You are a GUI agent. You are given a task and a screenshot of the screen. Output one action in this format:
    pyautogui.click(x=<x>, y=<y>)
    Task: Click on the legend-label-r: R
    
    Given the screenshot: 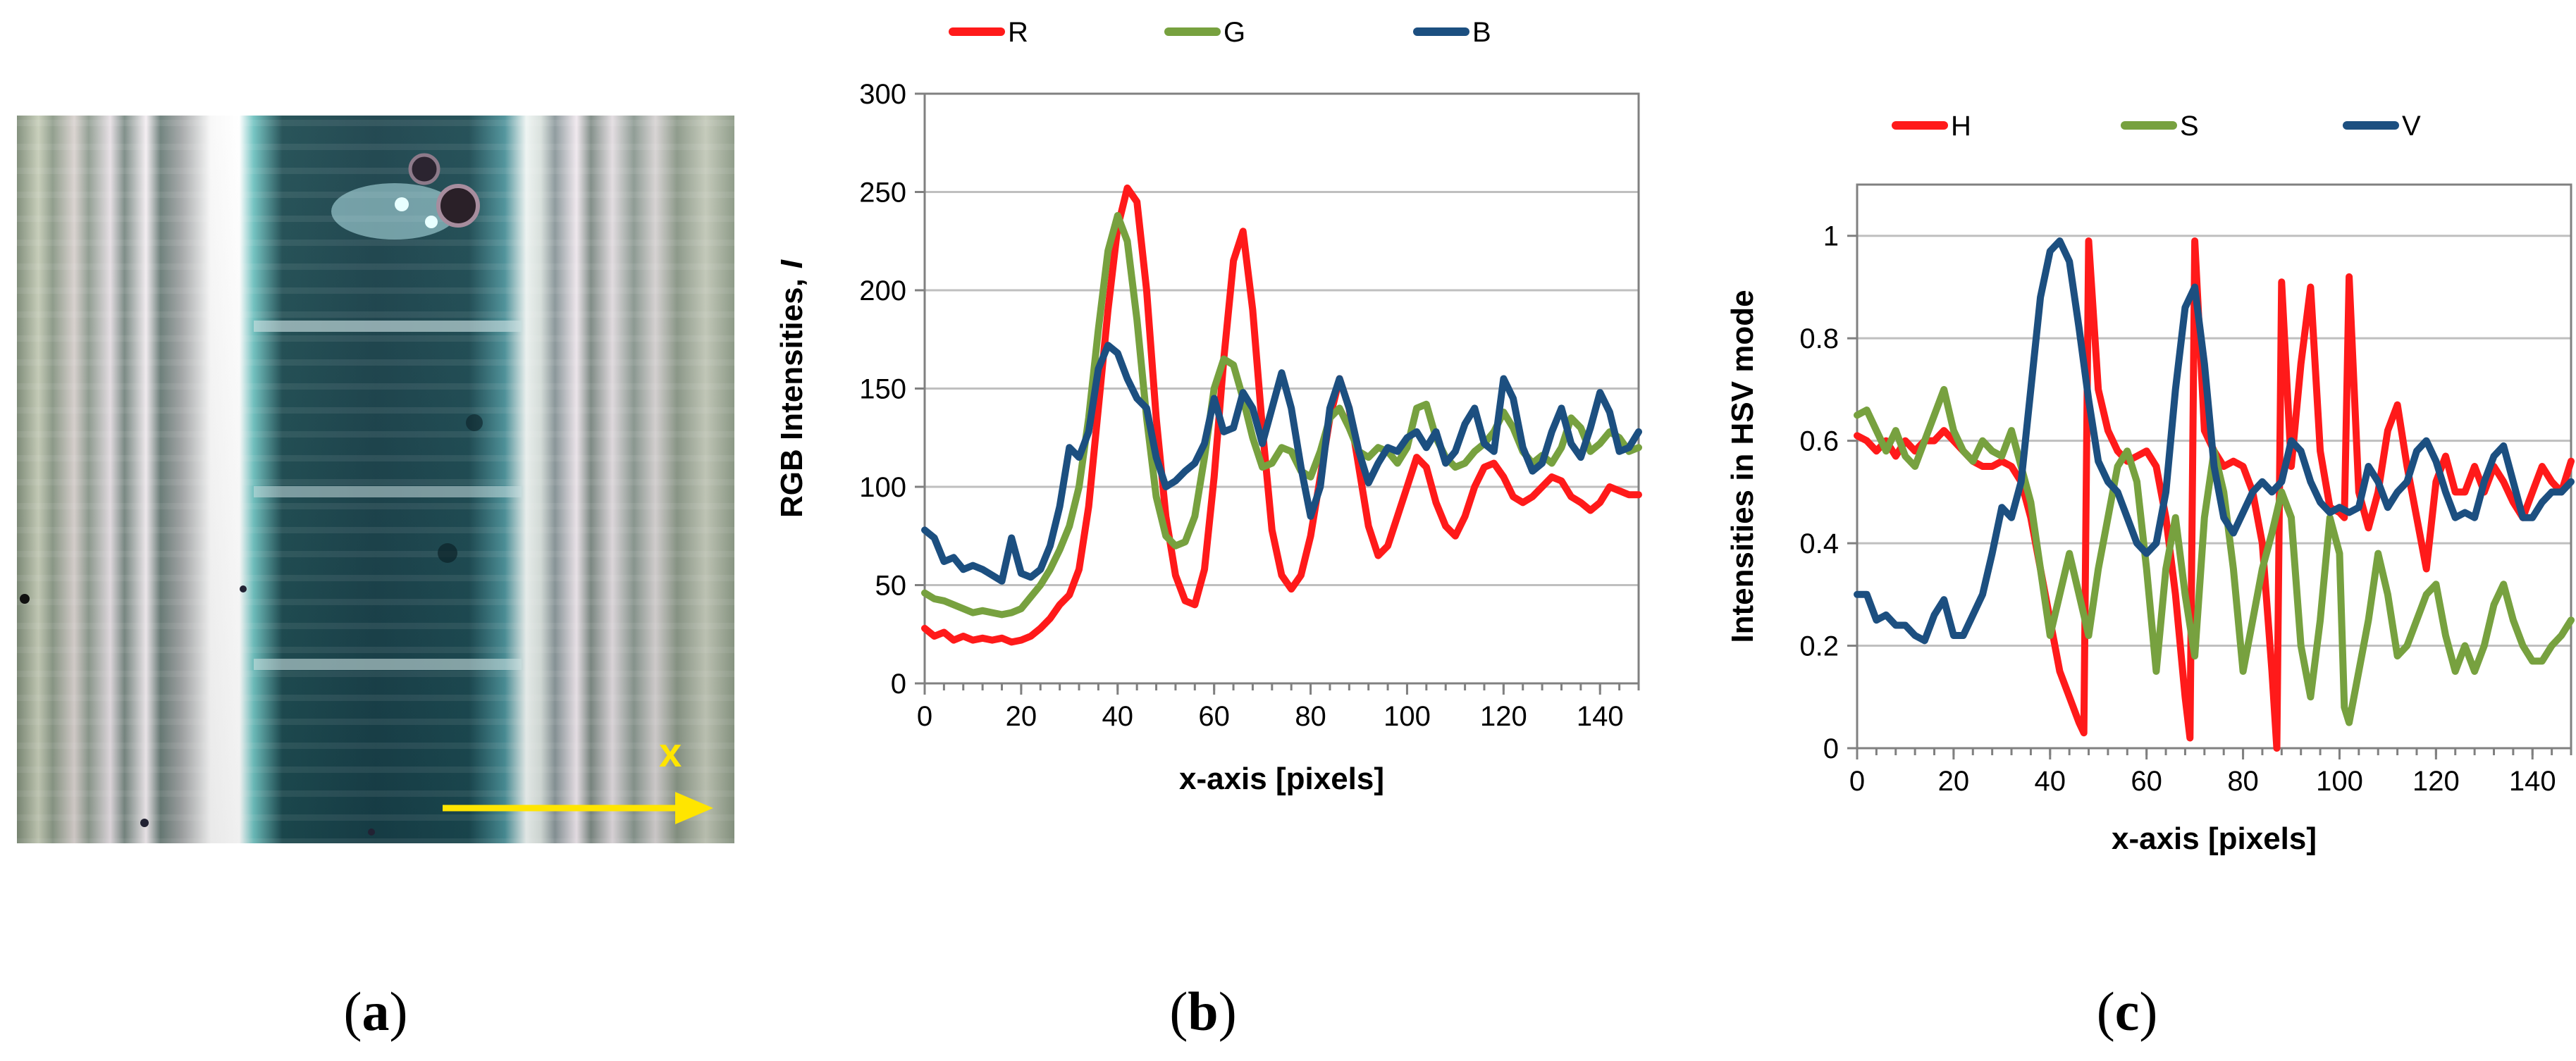 What is the action you would take?
    pyautogui.click(x=1018, y=33)
    